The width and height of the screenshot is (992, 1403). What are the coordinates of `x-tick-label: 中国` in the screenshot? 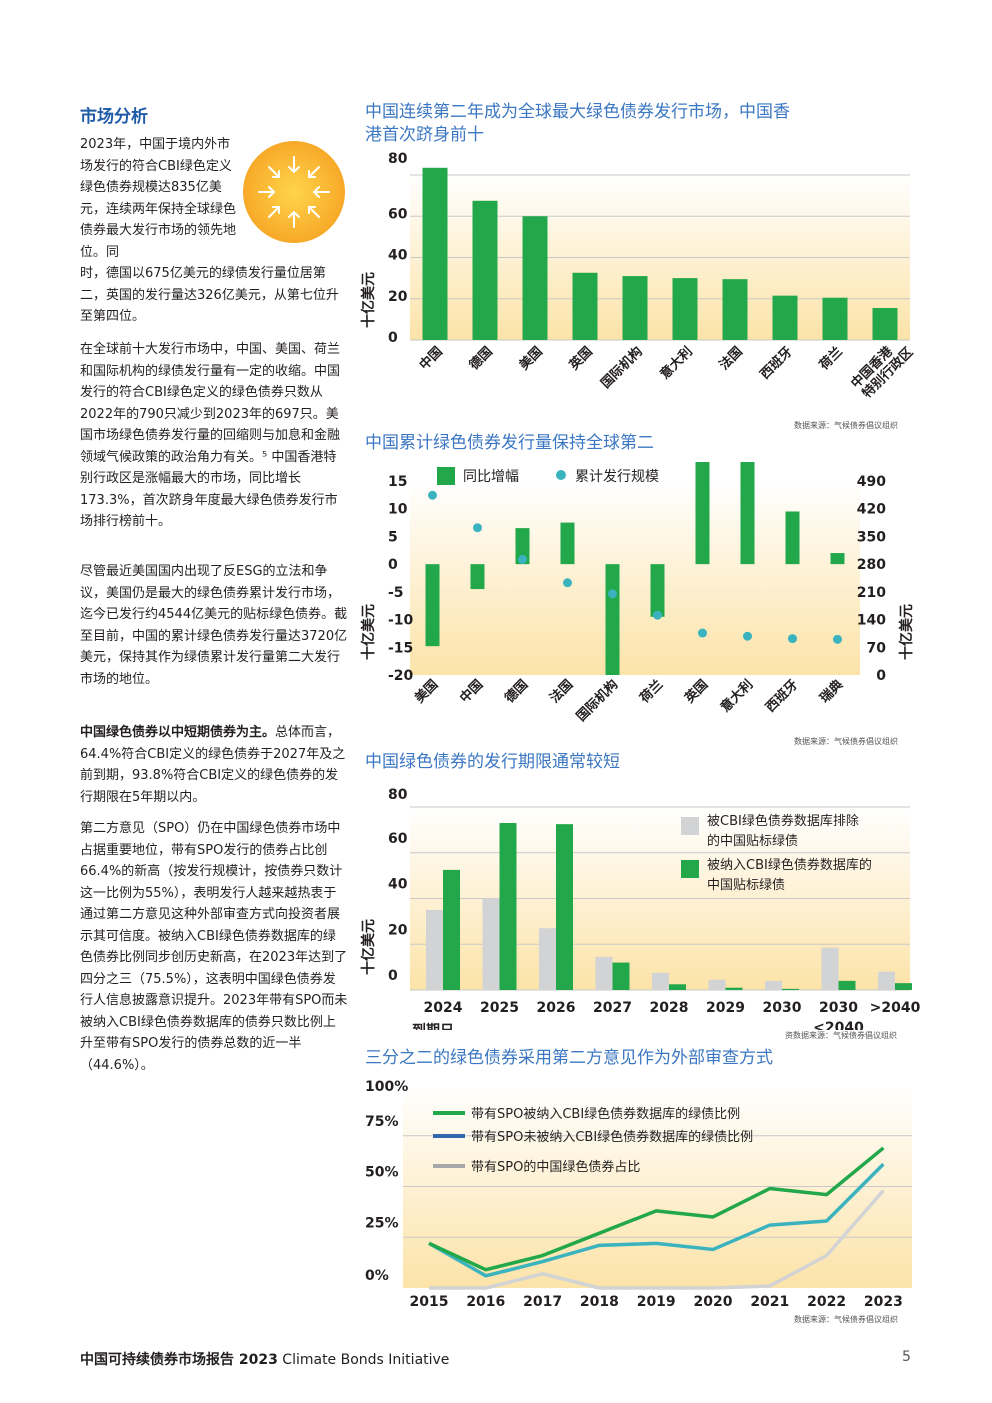 It's located at (431, 359).